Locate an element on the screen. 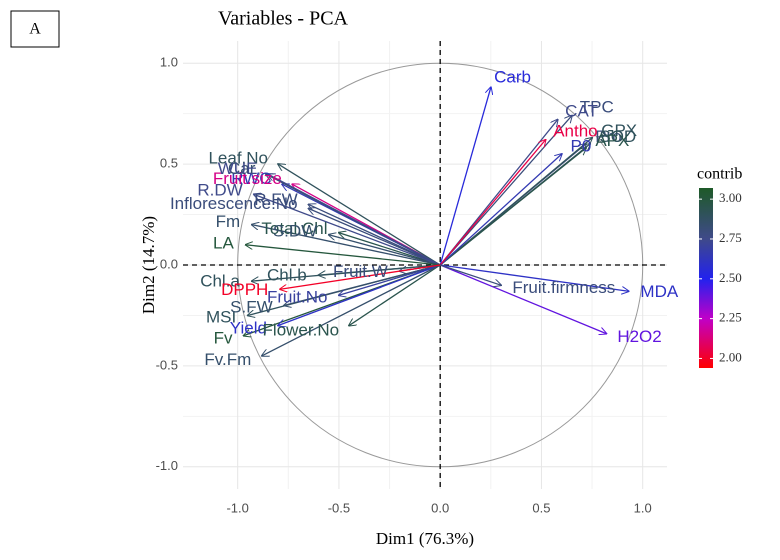 The width and height of the screenshot is (780, 560). variable-label: Fruit.size is located at coordinates (247, 178).